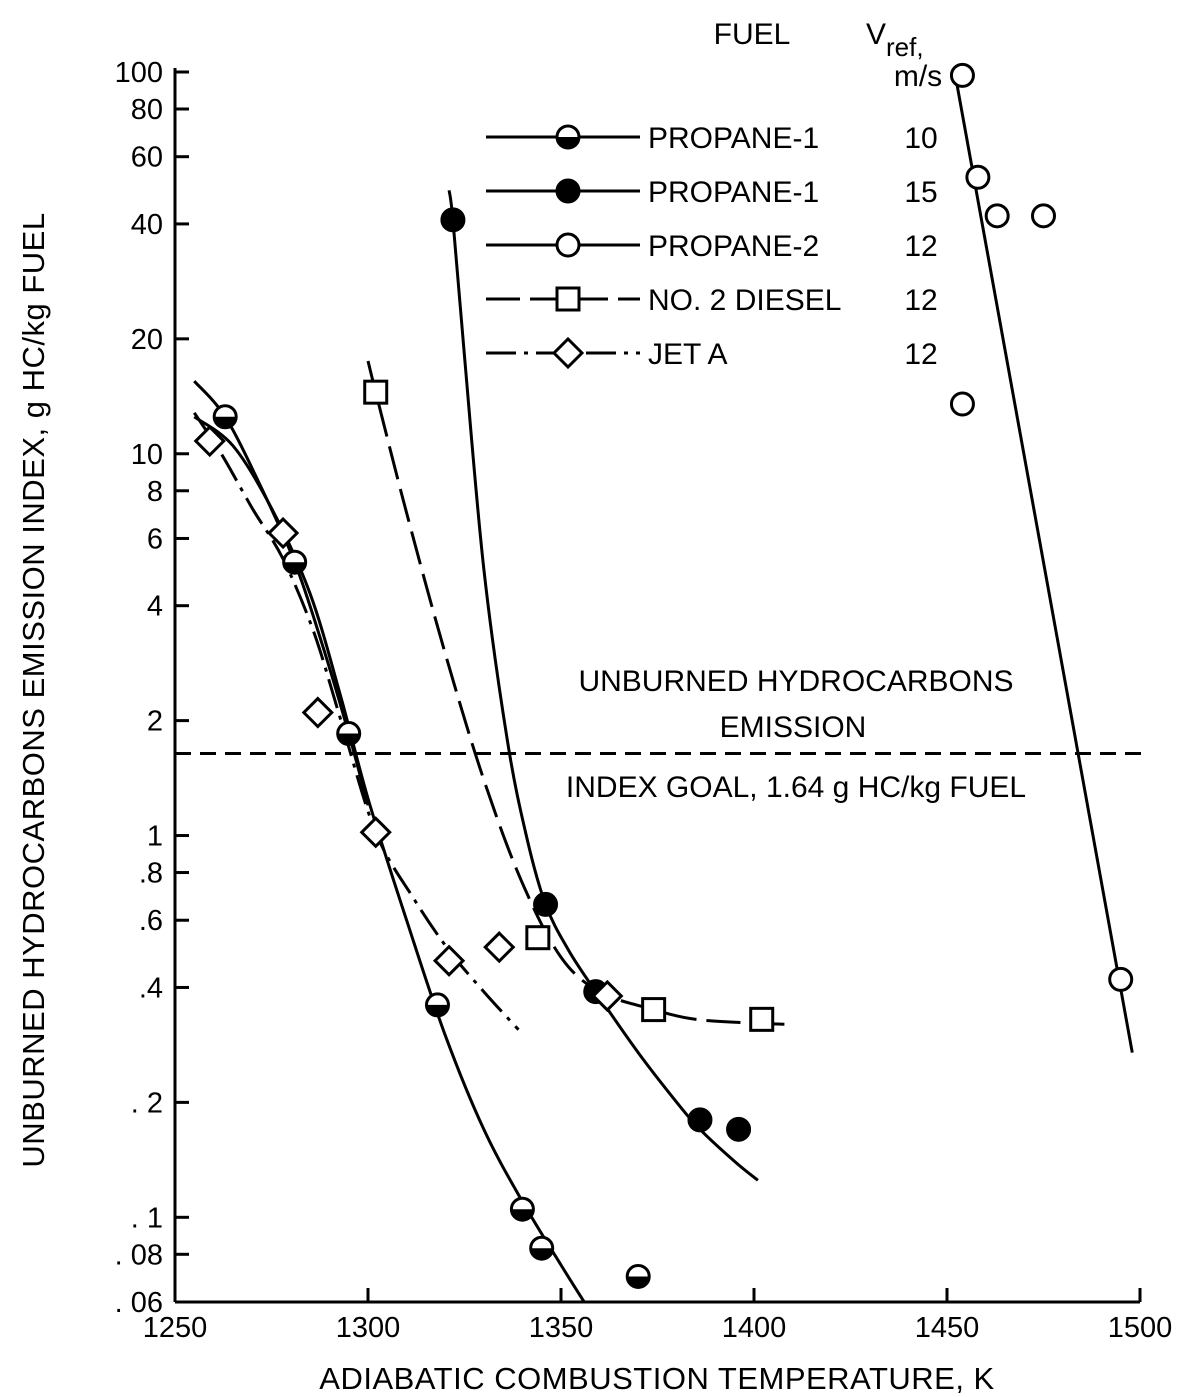 The width and height of the screenshot is (1191, 1397). I want to click on legend-vref-1: 15, so click(920, 192).